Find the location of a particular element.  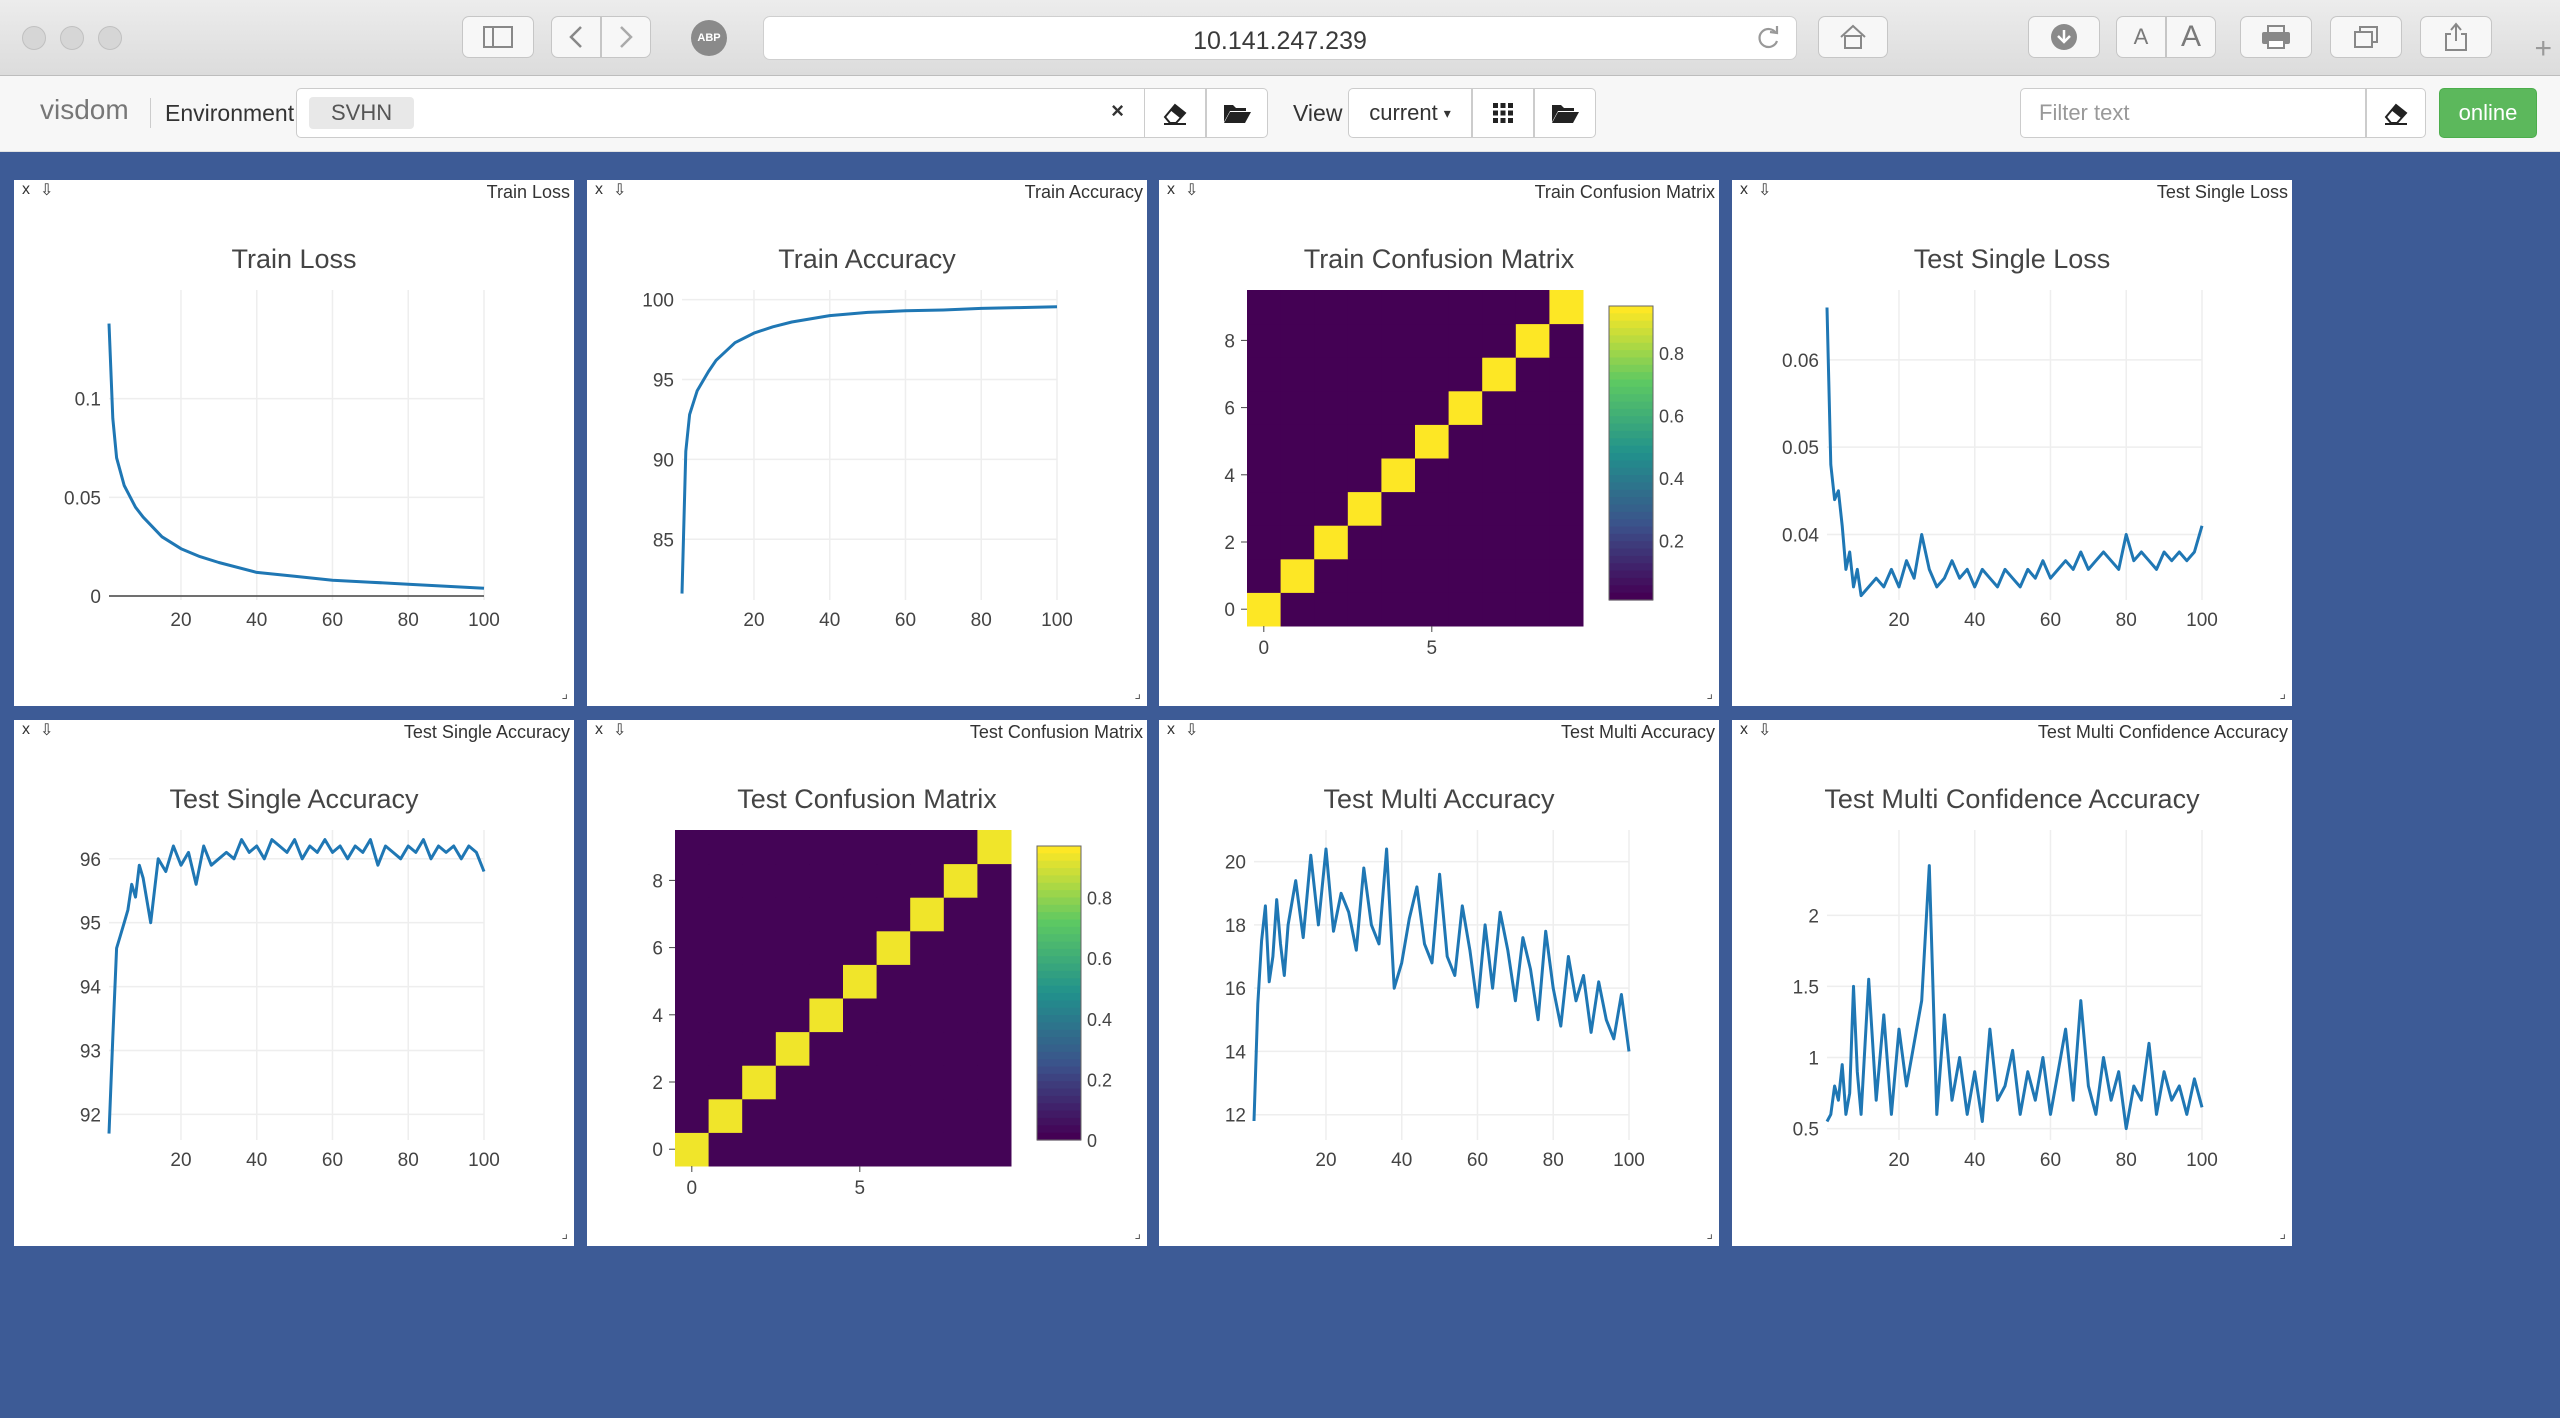

back-button is located at coordinates (576, 37).